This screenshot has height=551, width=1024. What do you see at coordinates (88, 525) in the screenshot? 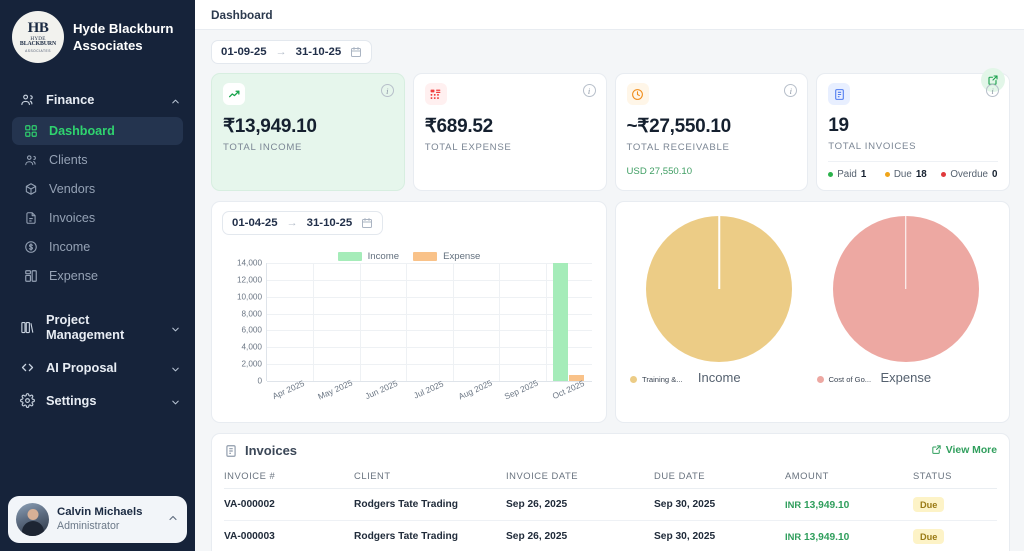
I see `profile-role: Administrator` at bounding box center [88, 525].